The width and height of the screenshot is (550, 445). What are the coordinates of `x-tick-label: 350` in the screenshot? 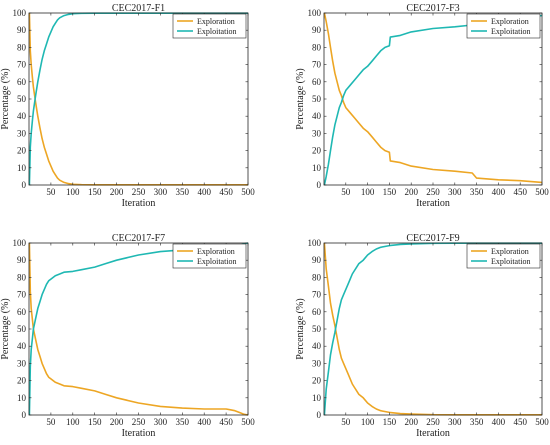 It's located at (183, 192).